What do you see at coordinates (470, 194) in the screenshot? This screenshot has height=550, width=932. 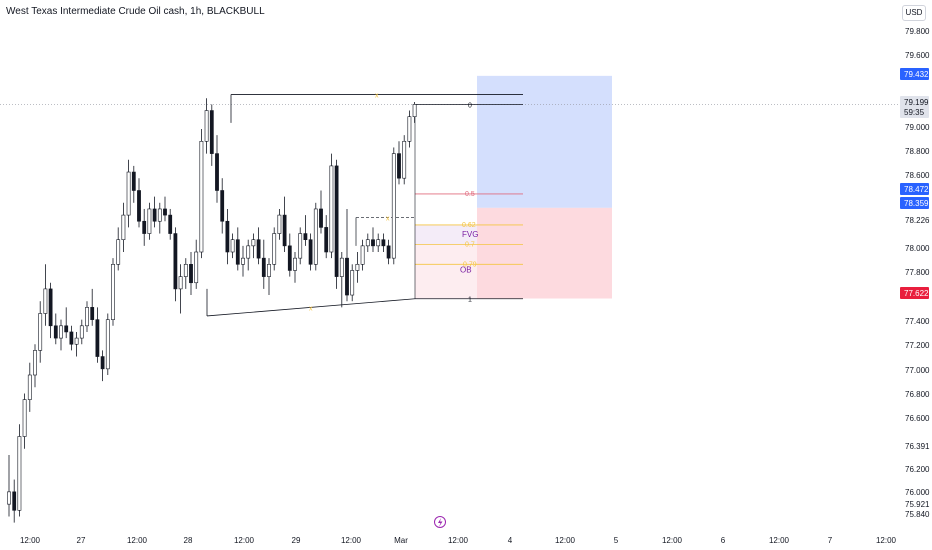 I see `fib-label-05: 0.5` at bounding box center [470, 194].